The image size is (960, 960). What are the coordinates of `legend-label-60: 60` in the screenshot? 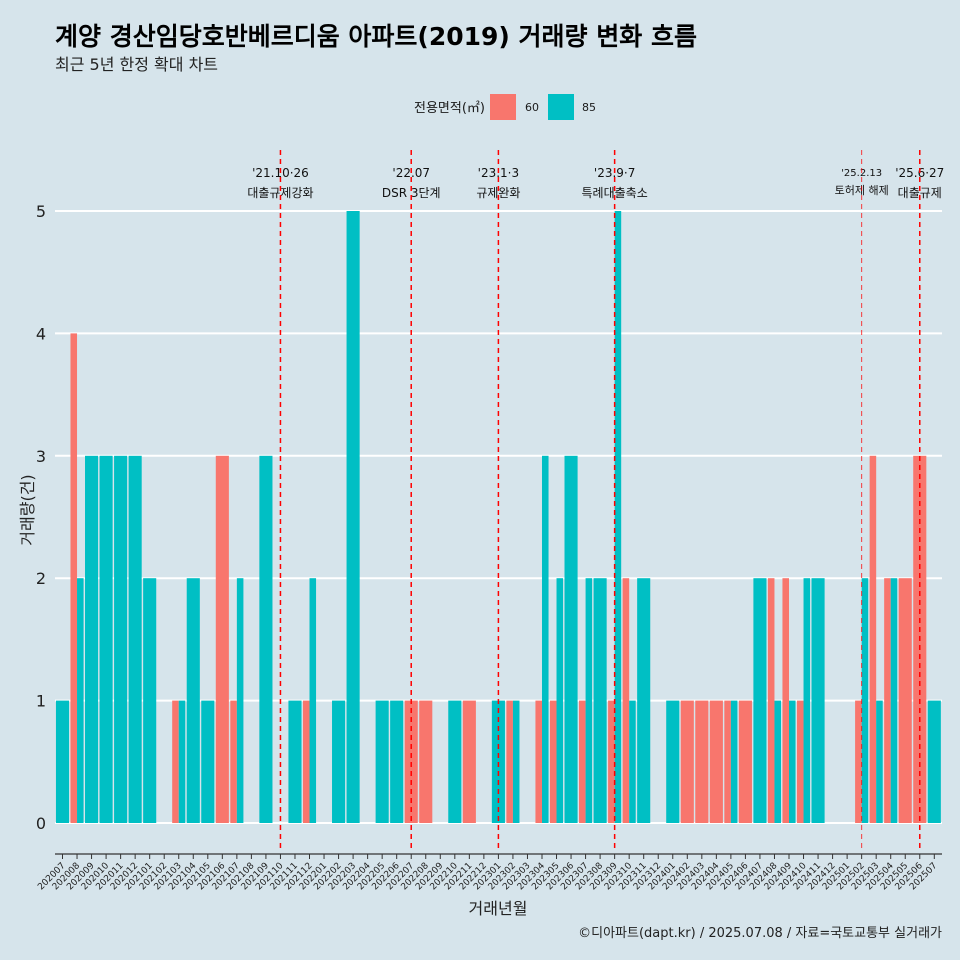 It's located at (532, 107).